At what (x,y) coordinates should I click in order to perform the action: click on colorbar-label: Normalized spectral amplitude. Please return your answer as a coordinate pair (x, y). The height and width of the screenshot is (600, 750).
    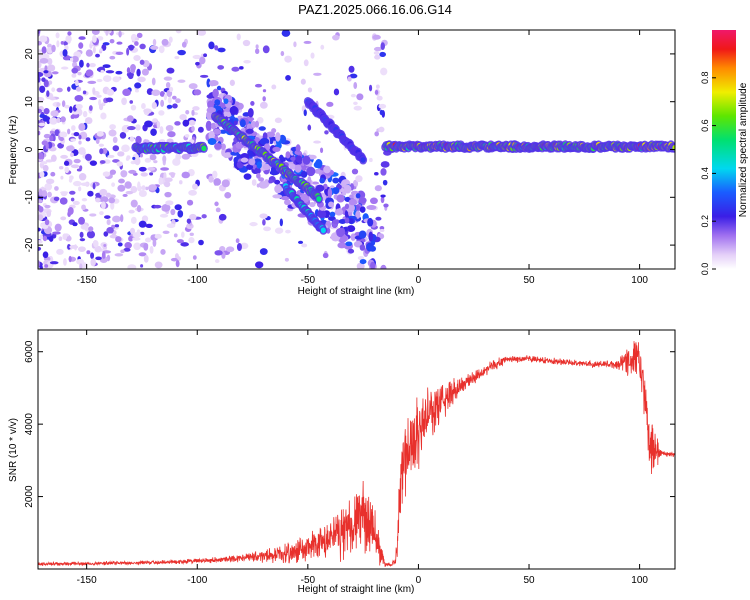
    Looking at the image, I should click on (743, 149).